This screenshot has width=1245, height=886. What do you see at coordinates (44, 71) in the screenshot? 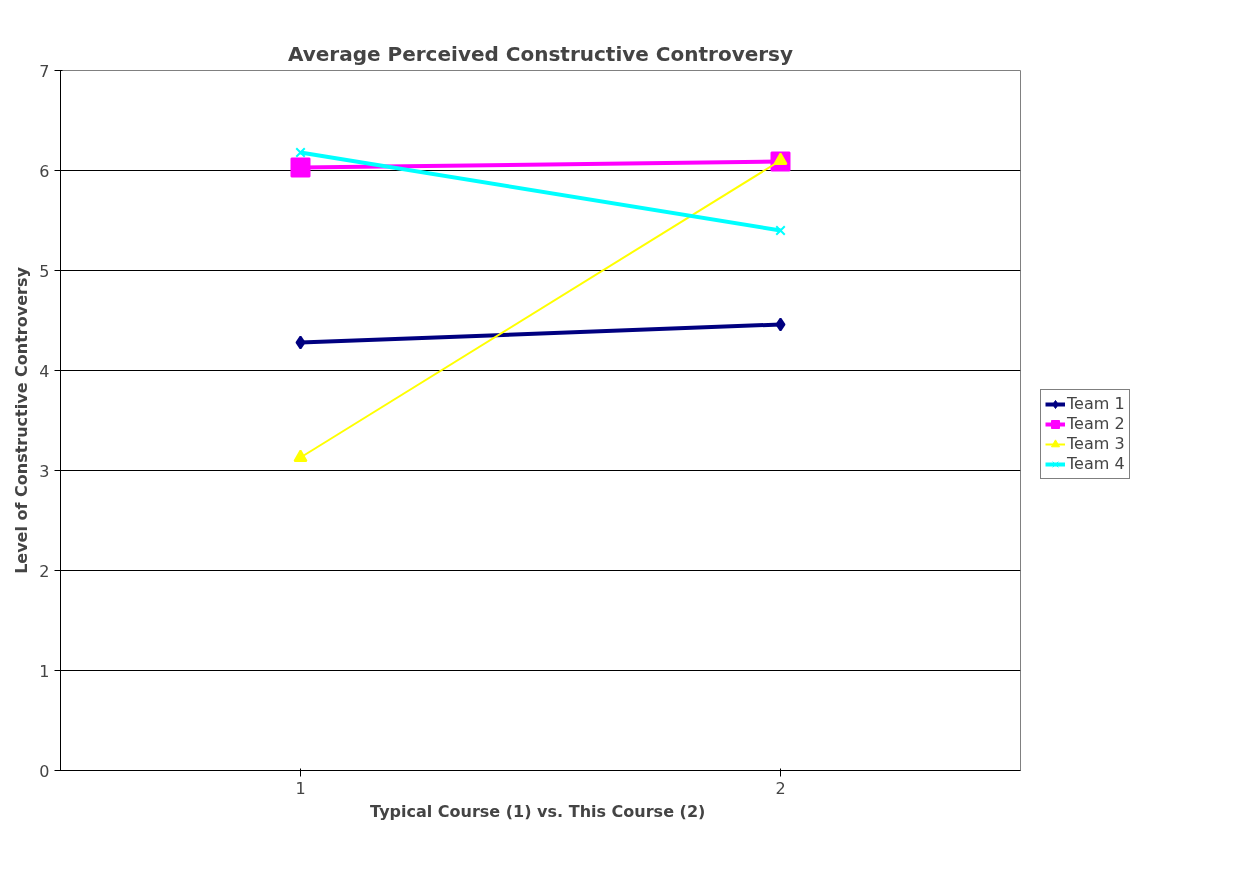
I see `y-tick-label: 7` at bounding box center [44, 71].